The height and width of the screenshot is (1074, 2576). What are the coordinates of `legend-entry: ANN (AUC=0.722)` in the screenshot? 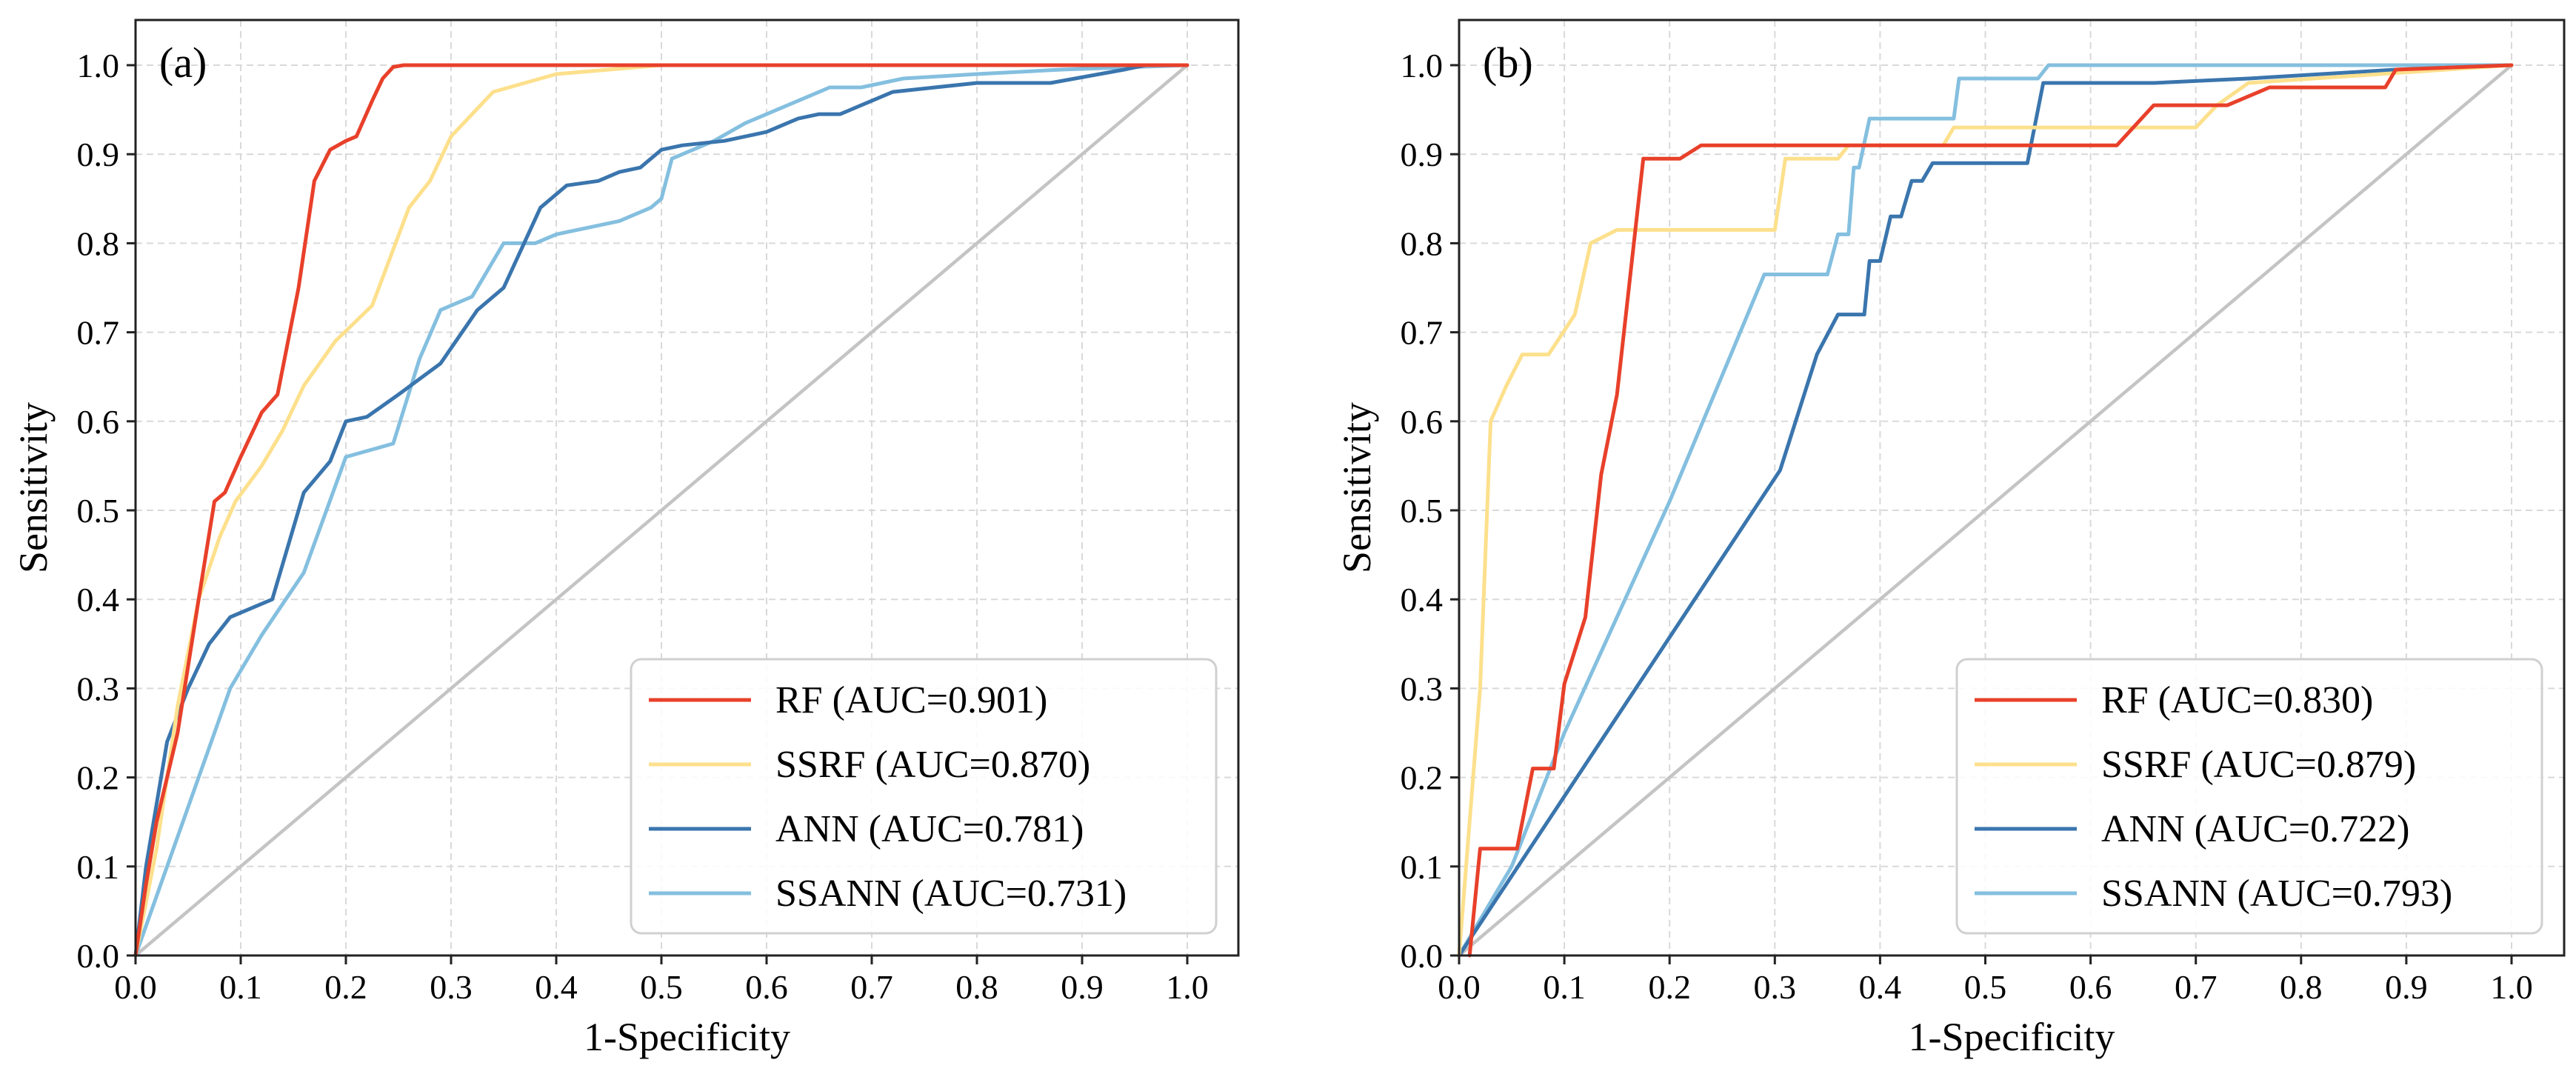 It's located at (2255, 829).